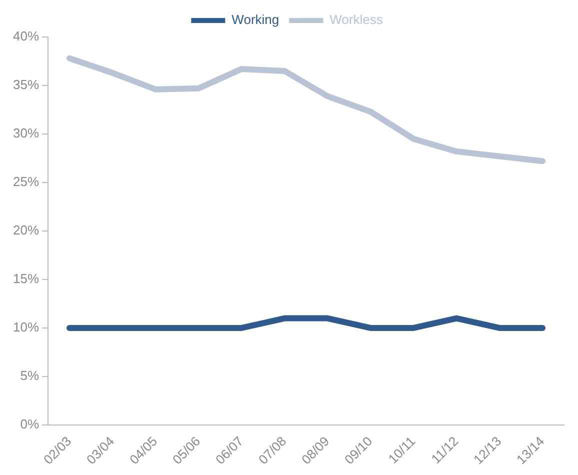  What do you see at coordinates (26, 230) in the screenshot?
I see `y-tick-label: 20%` at bounding box center [26, 230].